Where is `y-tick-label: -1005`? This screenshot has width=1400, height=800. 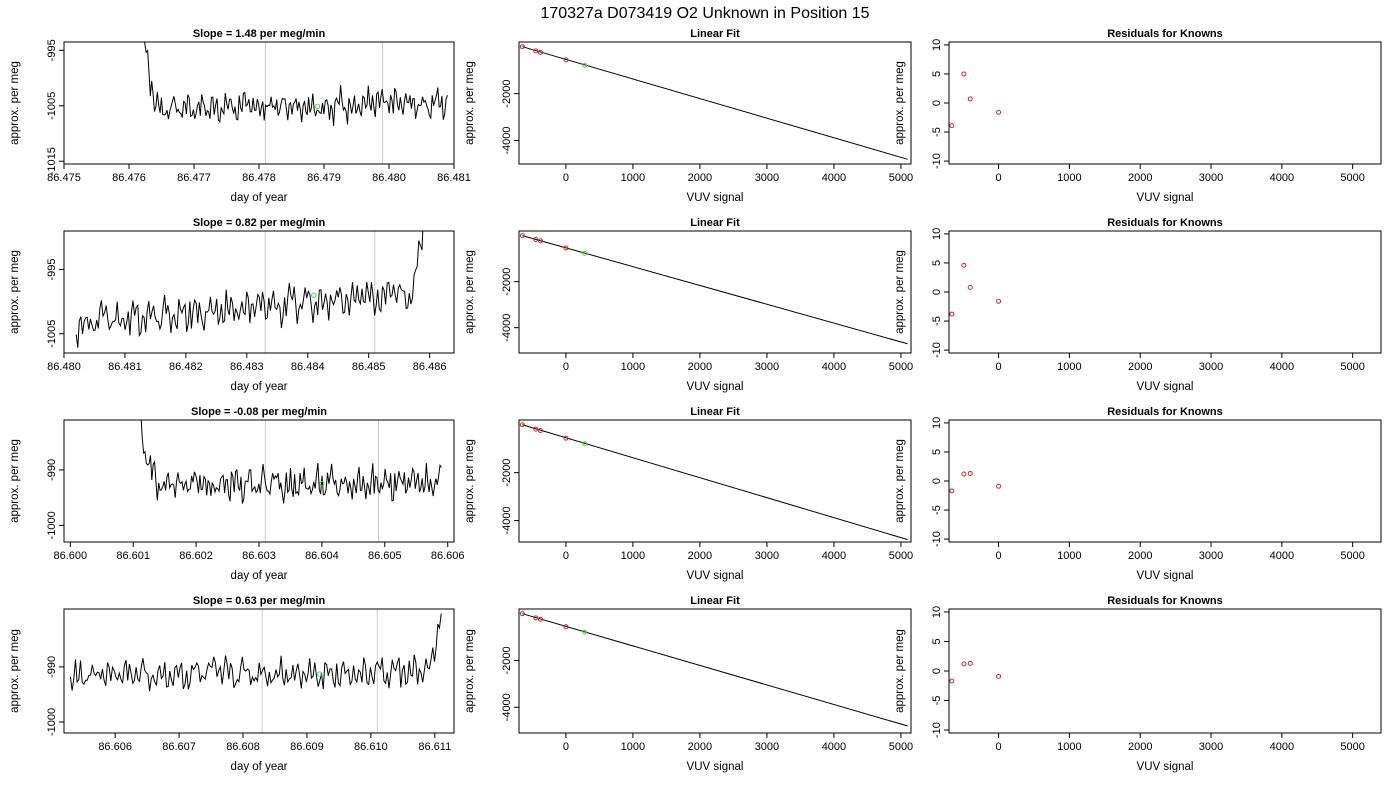 y-tick-label: -1005 is located at coordinates (52, 106).